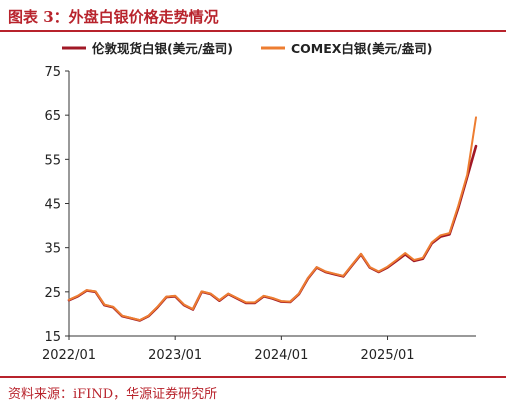 This screenshot has width=506, height=407. Describe the element at coordinates (388, 355) in the screenshot. I see `x-tick-label: 2025/01` at that location.